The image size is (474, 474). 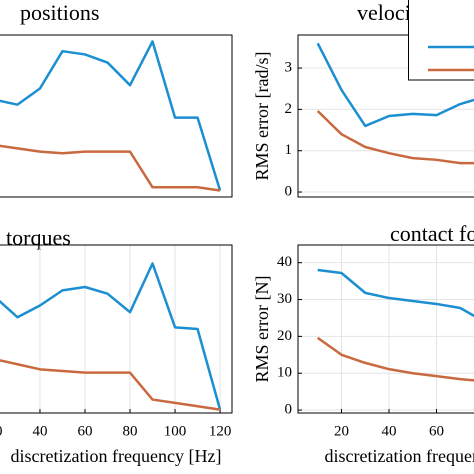 What do you see at coordinates (284, 373) in the screenshot?
I see `y-tick-label: 10` at bounding box center [284, 373].